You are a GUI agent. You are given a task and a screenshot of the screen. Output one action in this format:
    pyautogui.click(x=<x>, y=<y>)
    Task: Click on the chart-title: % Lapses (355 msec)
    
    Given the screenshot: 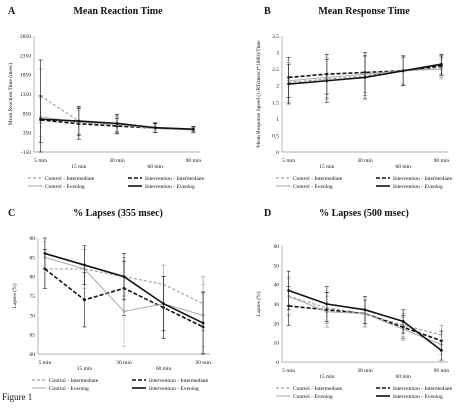 What is the action you would take?
    pyautogui.click(x=118, y=213)
    